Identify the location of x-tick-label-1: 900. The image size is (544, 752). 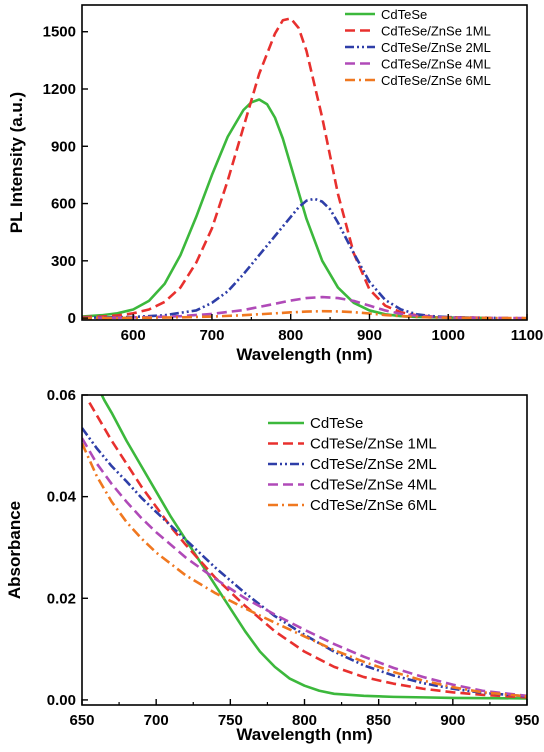
(369, 335).